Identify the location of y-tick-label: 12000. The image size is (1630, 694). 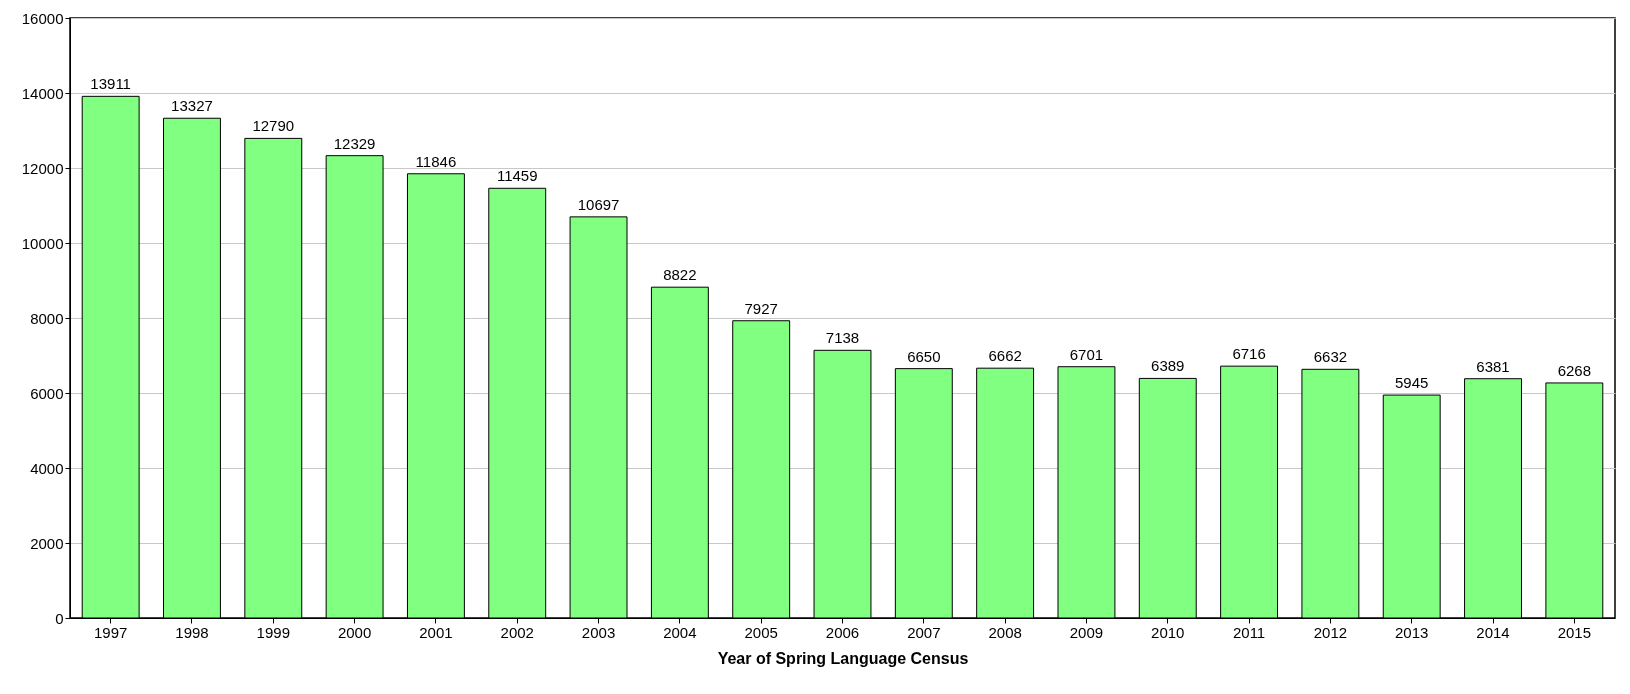
(42, 168).